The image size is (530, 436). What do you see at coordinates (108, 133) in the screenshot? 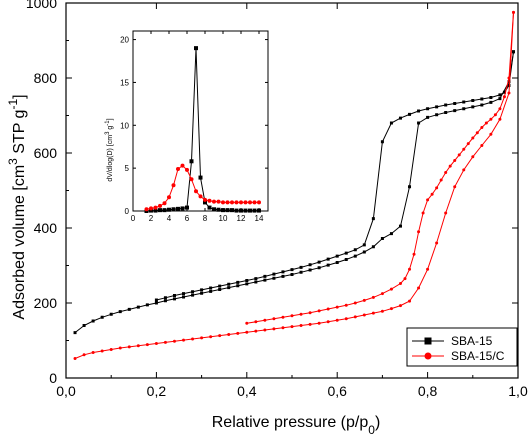
I see `inset-y-axis-title-sup1: 3` at bounding box center [108, 133].